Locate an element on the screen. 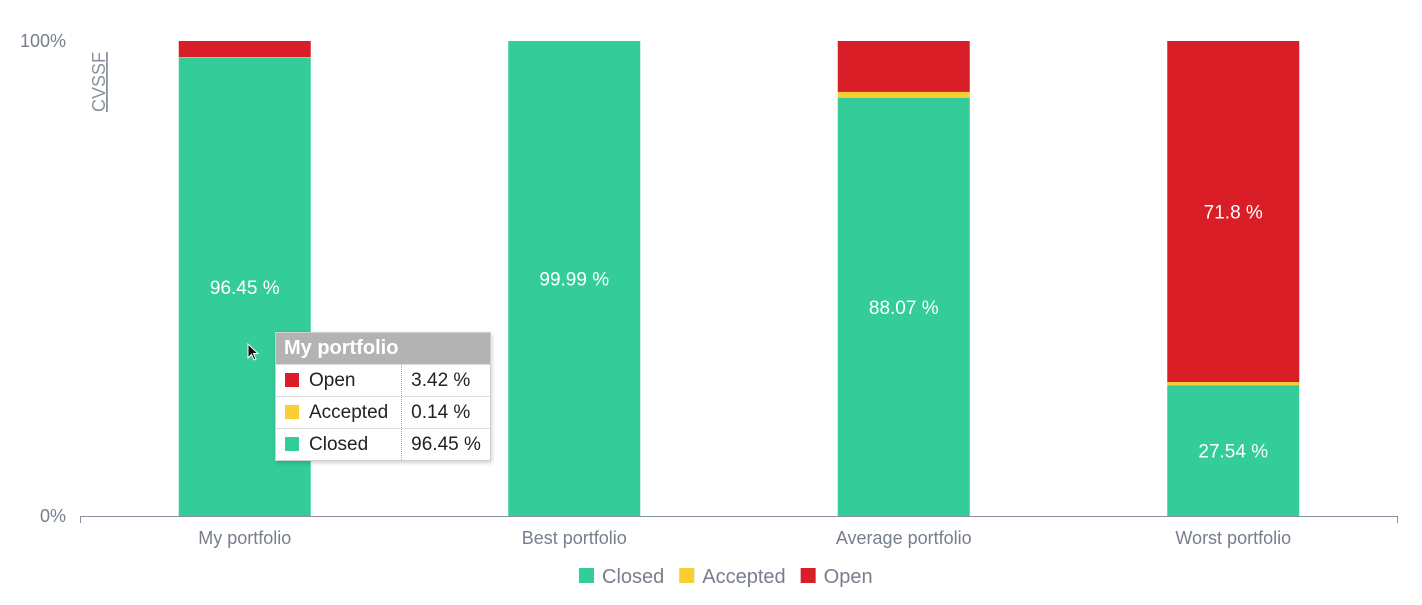 The height and width of the screenshot is (605, 1422). x-tick-label: My portfolio is located at coordinates (244, 538).